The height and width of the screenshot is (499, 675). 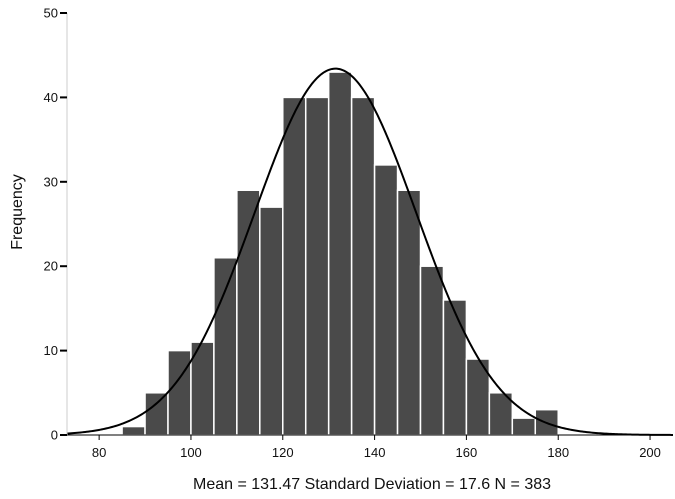 I want to click on x-tick-label: 160, so click(x=467, y=452).